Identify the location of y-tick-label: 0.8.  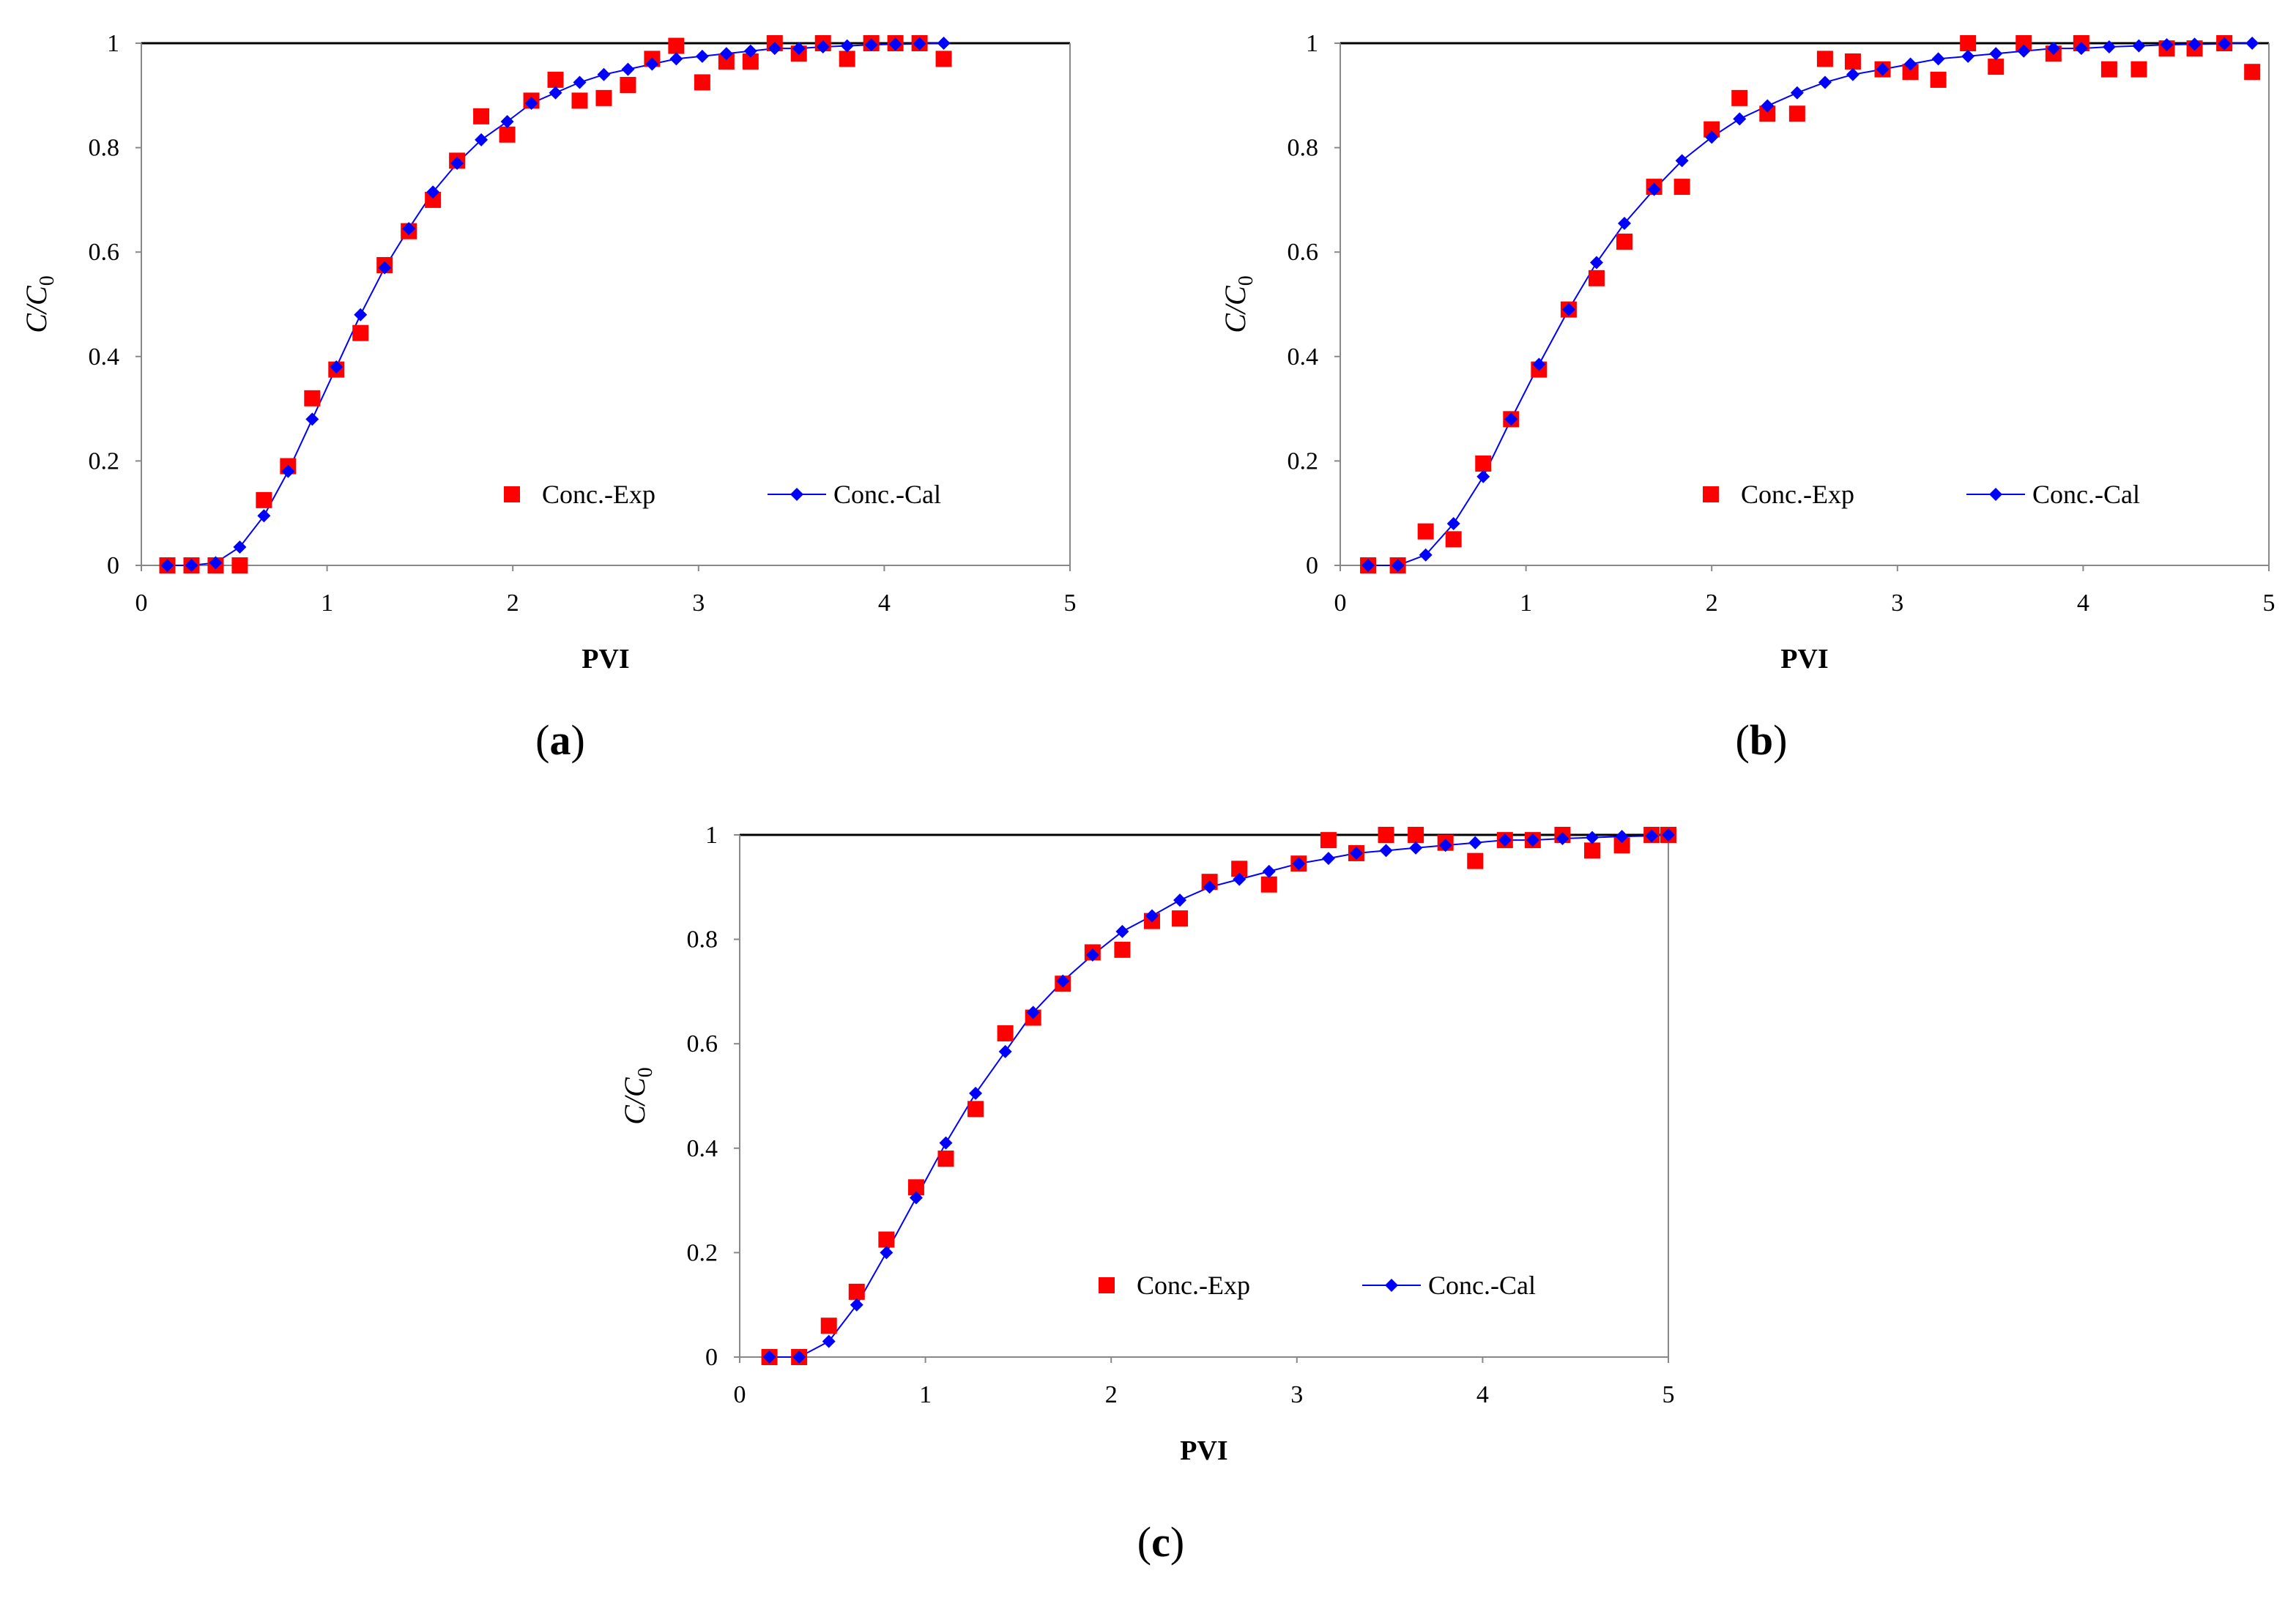
(702, 940).